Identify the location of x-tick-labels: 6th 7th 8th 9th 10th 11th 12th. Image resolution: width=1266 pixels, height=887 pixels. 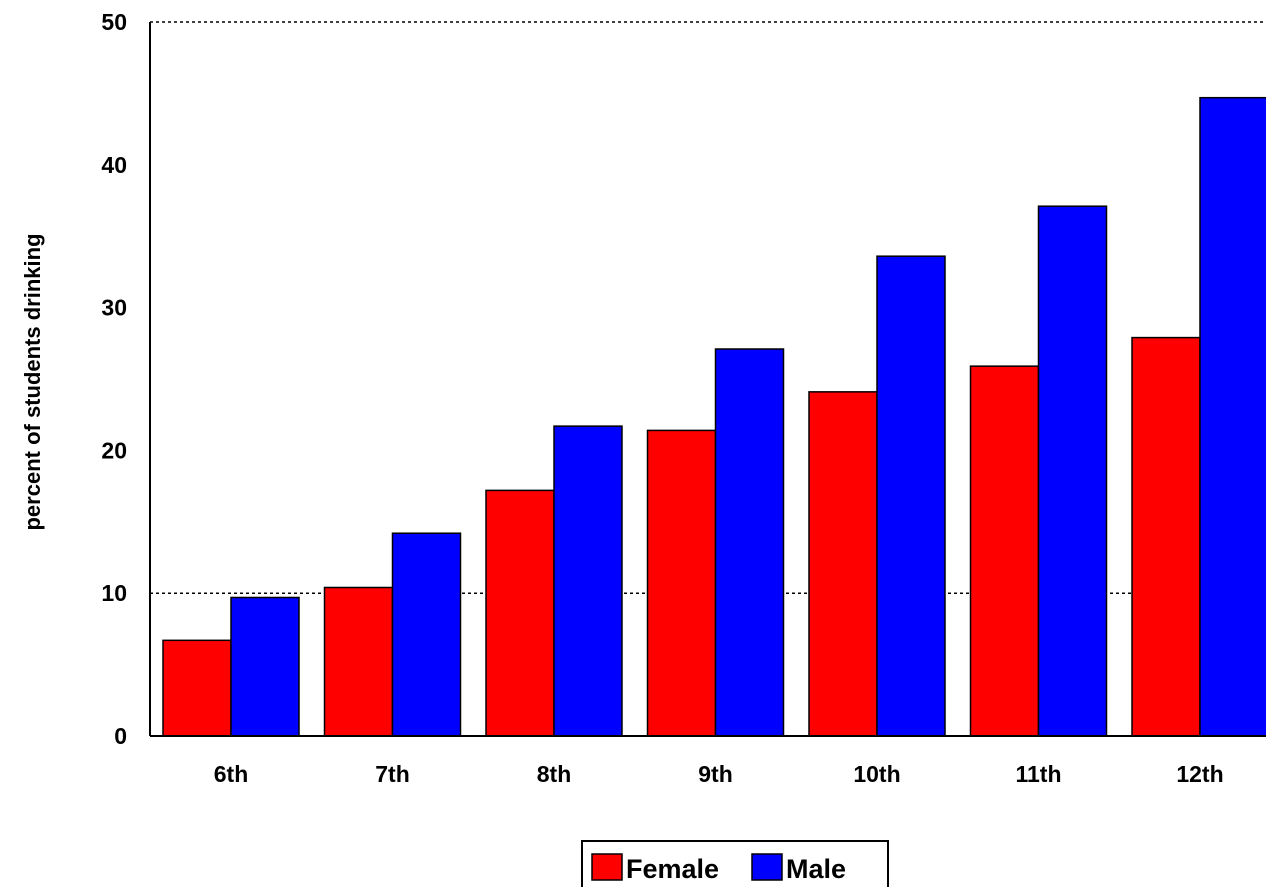
(719, 774).